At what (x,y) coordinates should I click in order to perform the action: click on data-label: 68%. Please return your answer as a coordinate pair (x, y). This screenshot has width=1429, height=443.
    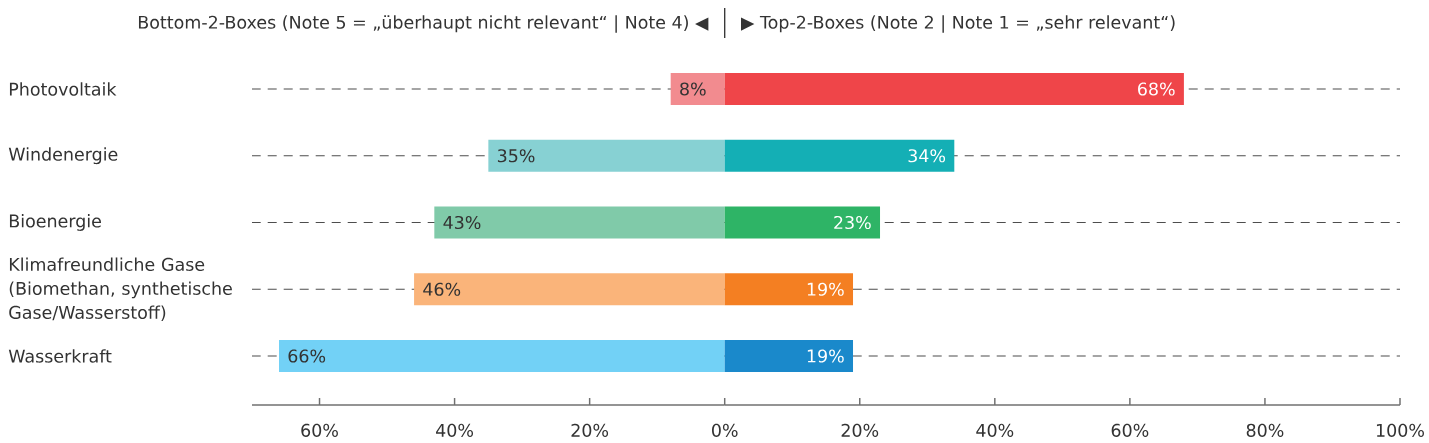
    Looking at the image, I should click on (1156, 89).